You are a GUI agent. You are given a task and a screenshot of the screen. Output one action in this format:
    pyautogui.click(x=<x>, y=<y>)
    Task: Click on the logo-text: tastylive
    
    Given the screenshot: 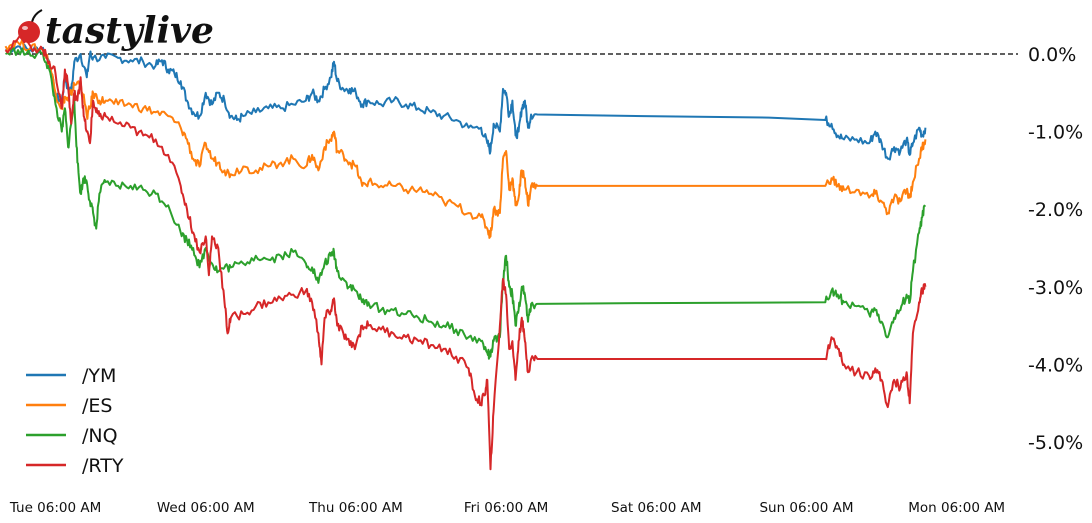 What is the action you would take?
    pyautogui.click(x=129, y=31)
    